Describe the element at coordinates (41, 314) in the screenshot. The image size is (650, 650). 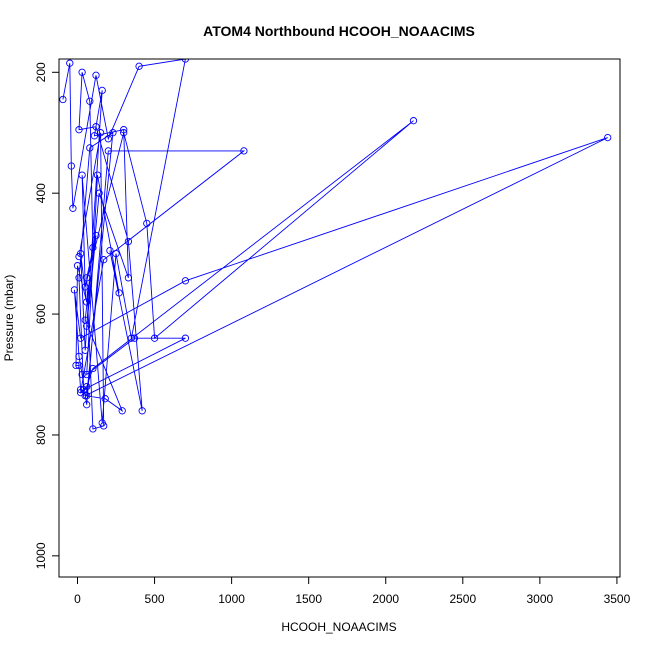
I see `y-tick-label: 600` at that location.